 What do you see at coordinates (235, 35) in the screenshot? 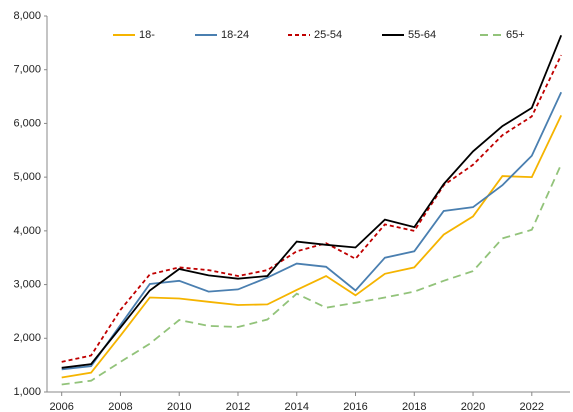
I see `legend-label: 18-24` at bounding box center [235, 35].